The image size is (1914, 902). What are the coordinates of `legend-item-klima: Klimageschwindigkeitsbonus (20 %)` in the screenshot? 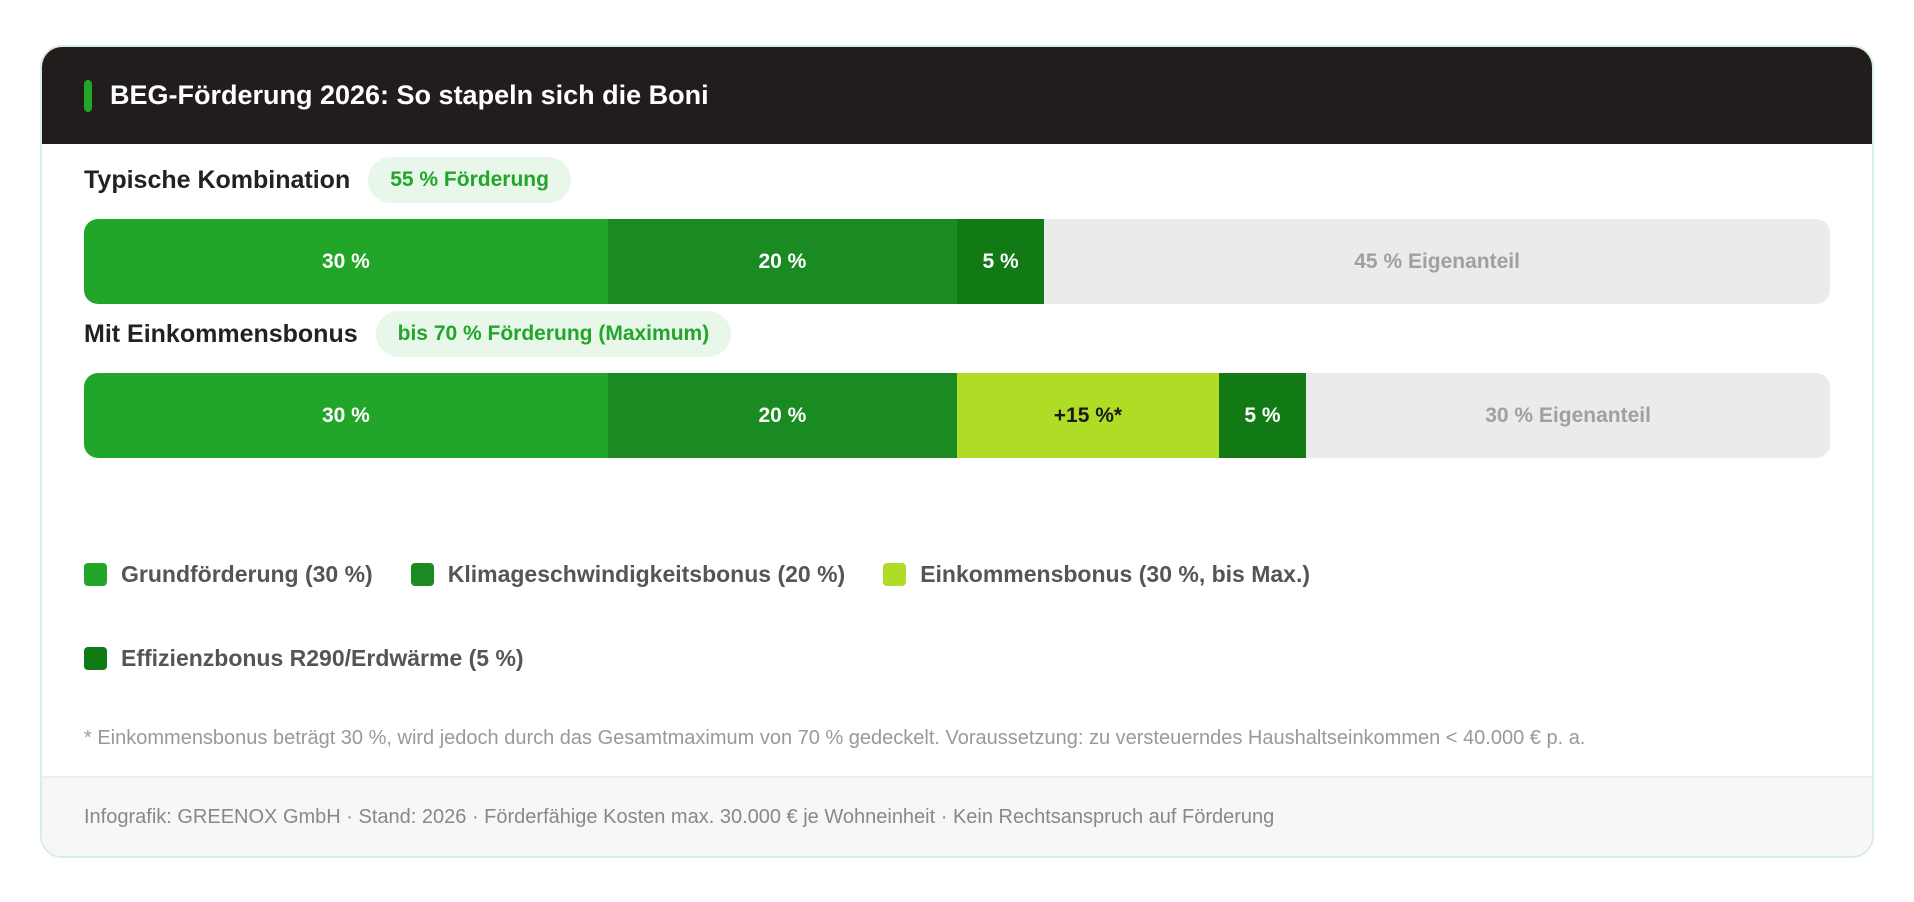 It's located at (628, 574).